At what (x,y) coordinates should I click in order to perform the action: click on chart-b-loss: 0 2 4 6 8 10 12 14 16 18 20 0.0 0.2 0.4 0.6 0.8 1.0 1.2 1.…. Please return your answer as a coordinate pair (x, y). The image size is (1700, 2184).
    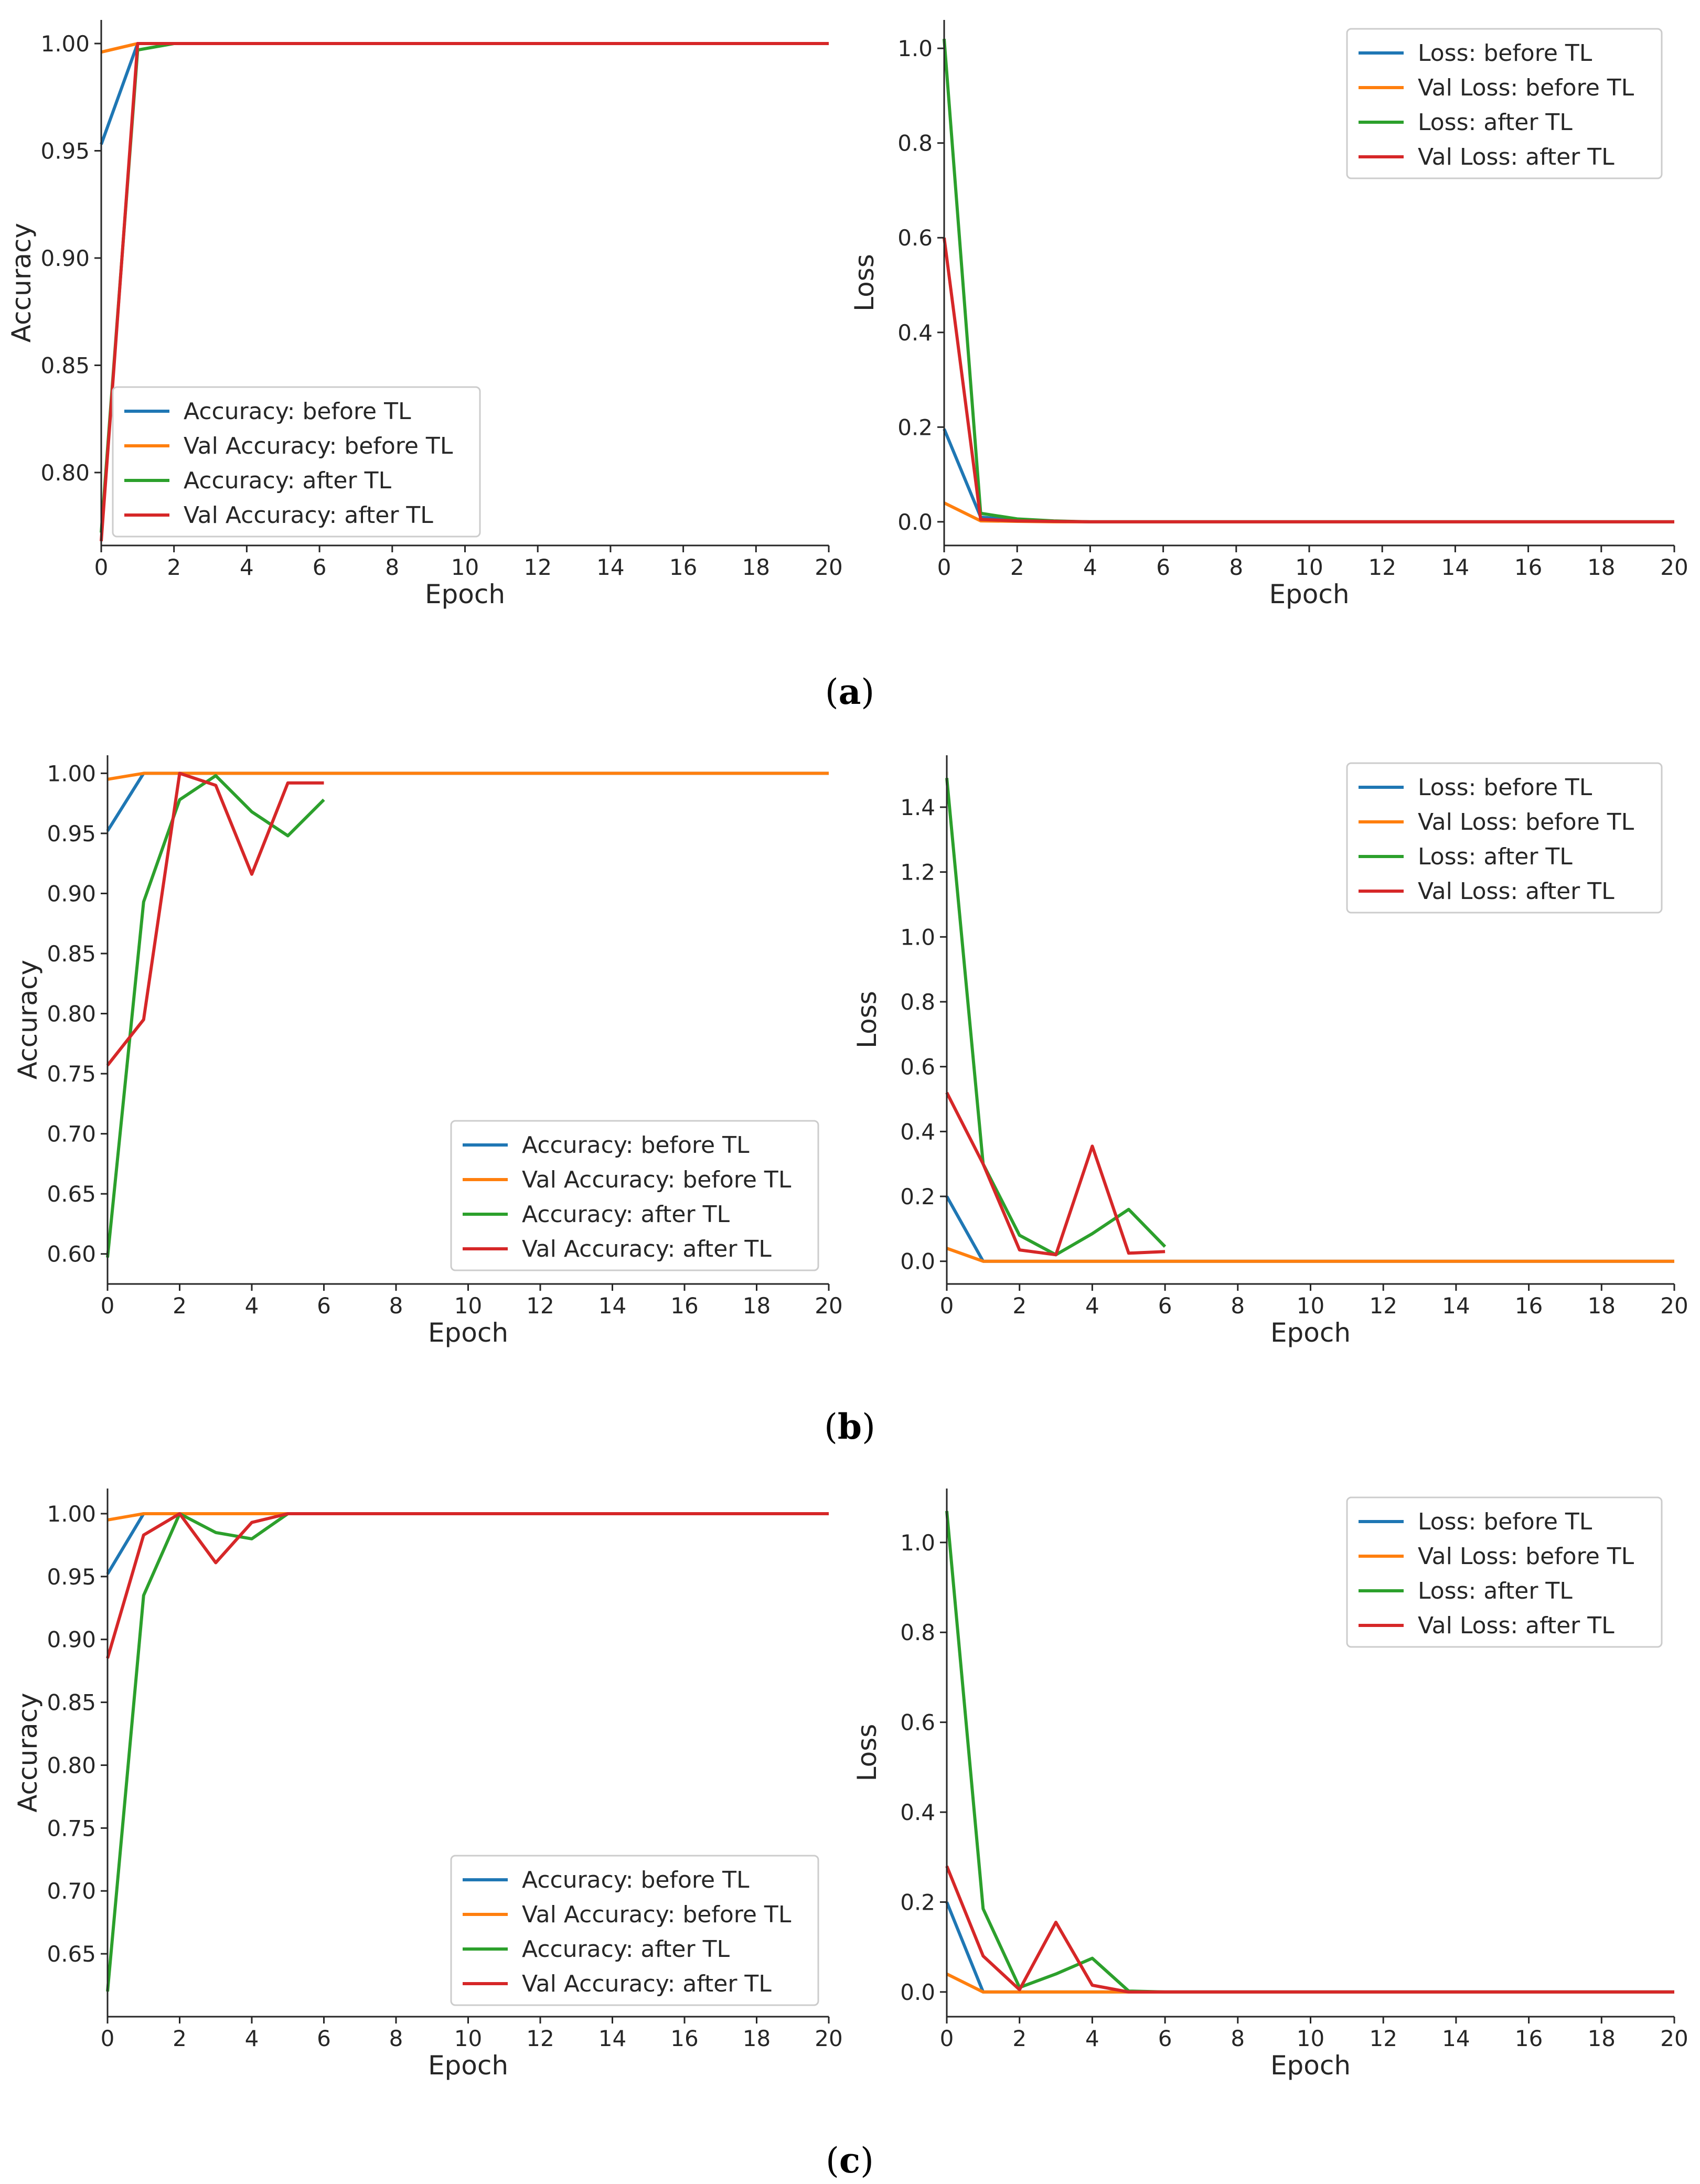
    Looking at the image, I should click on (1270, 1051).